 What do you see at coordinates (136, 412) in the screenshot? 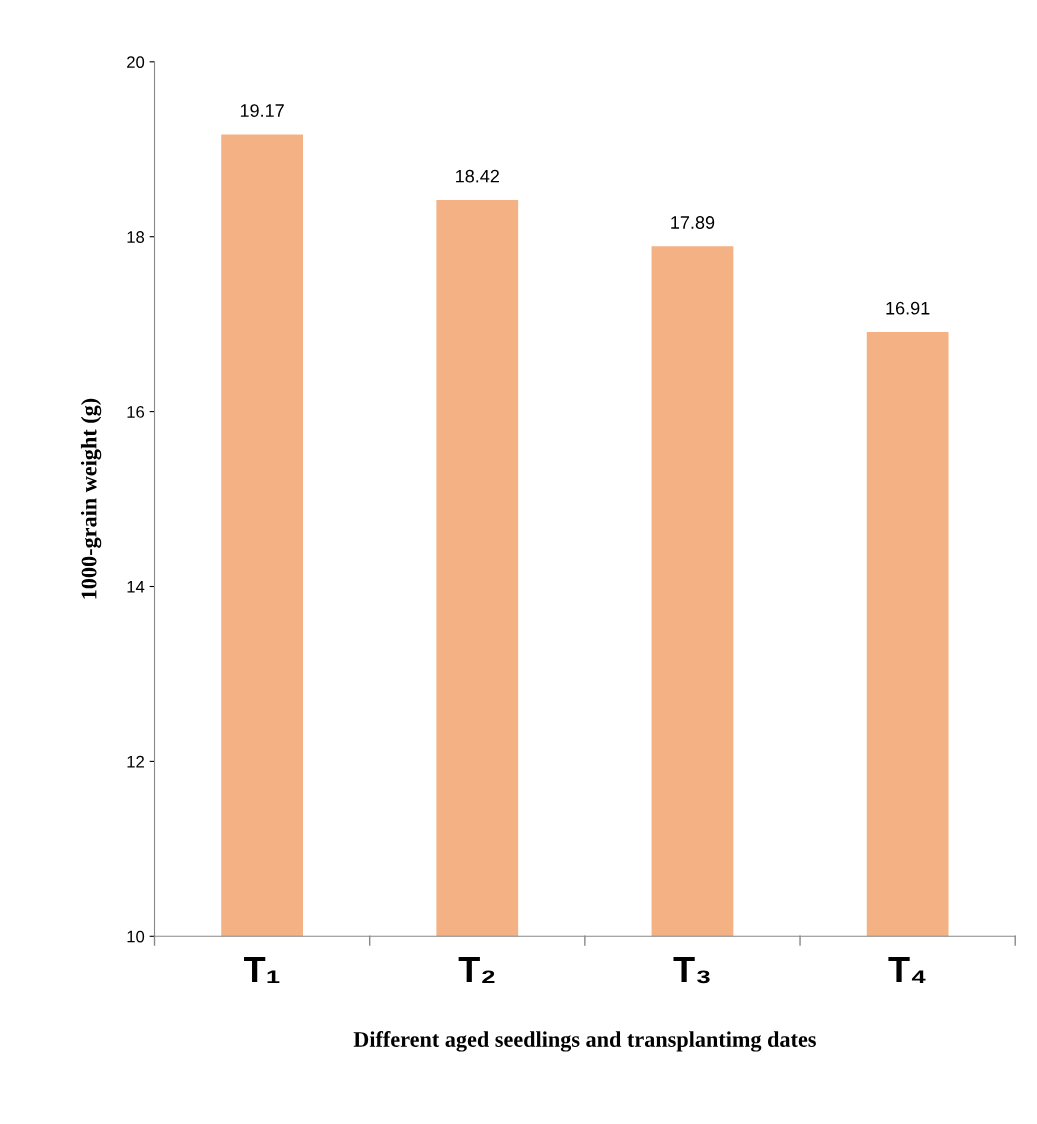
I see `y-tick-label: 16` at bounding box center [136, 412].